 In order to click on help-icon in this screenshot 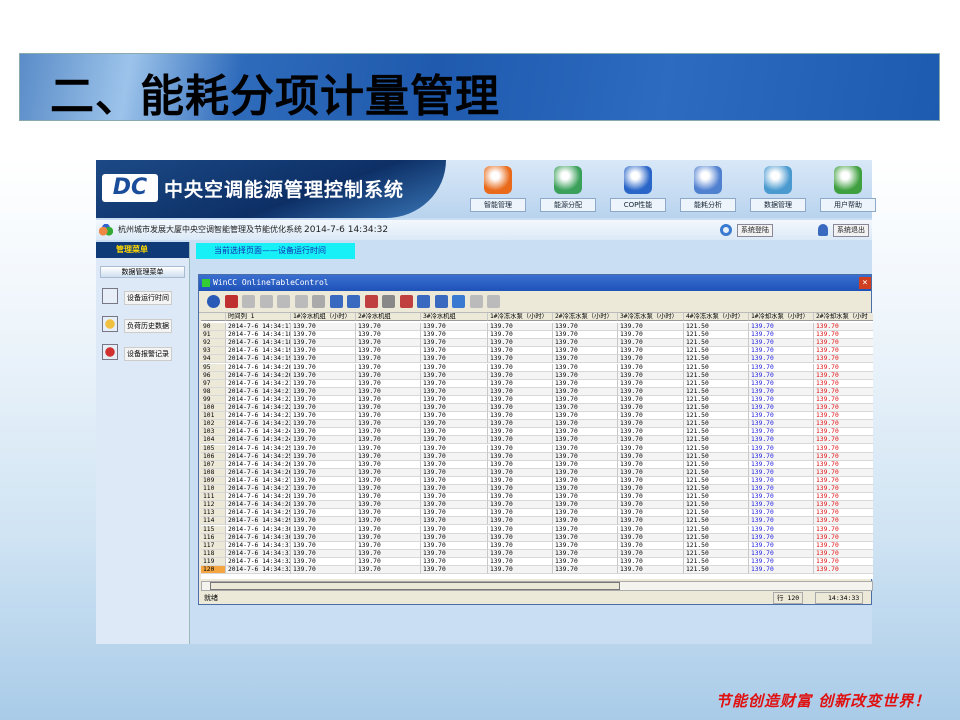, I will do `click(213, 301)`.